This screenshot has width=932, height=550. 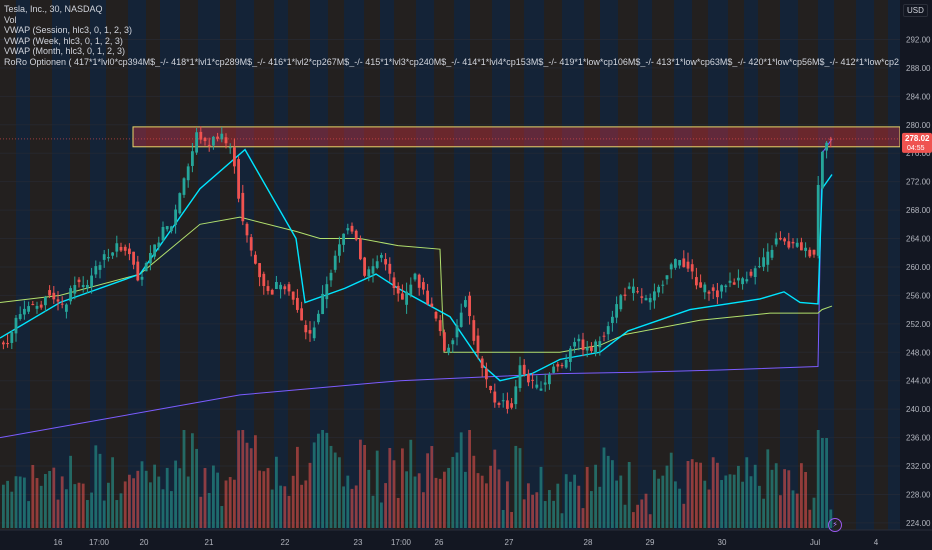 What do you see at coordinates (918, 523) in the screenshot?
I see `y-tick-label: 224.00` at bounding box center [918, 523].